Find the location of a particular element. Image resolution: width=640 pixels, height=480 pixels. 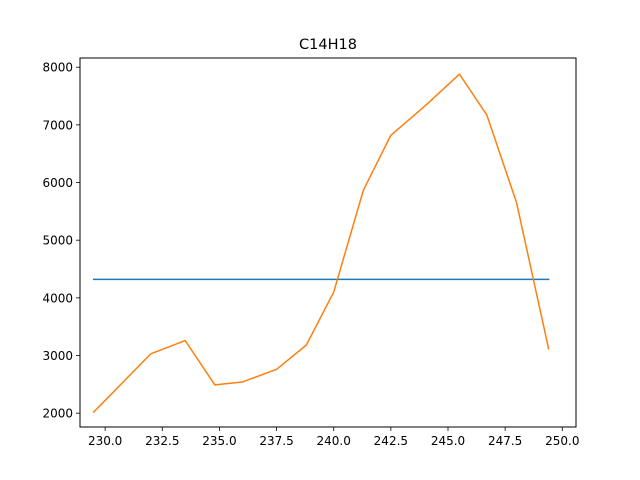

x-tick-label: 250.0 is located at coordinates (562, 441).